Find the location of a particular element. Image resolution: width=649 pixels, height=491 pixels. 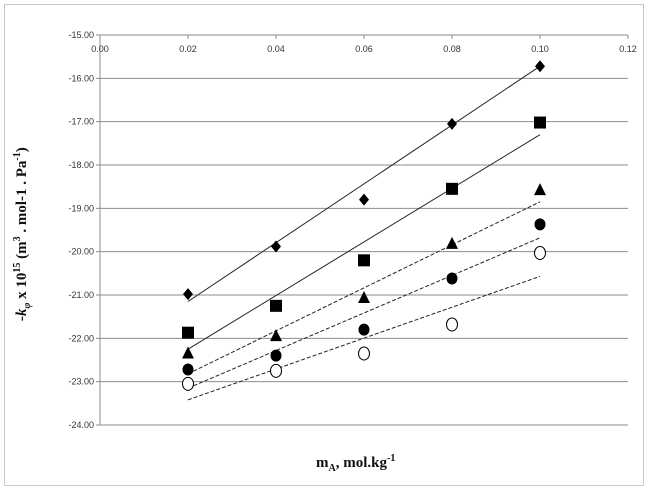

y-tick-label: -16.00 is located at coordinates (81, 78).